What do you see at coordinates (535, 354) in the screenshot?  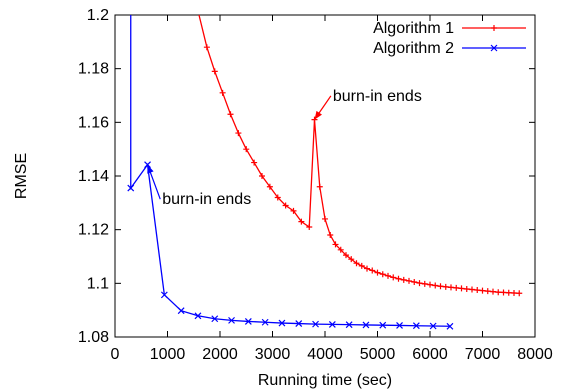 I see `x-tick-label: 8000` at bounding box center [535, 354].